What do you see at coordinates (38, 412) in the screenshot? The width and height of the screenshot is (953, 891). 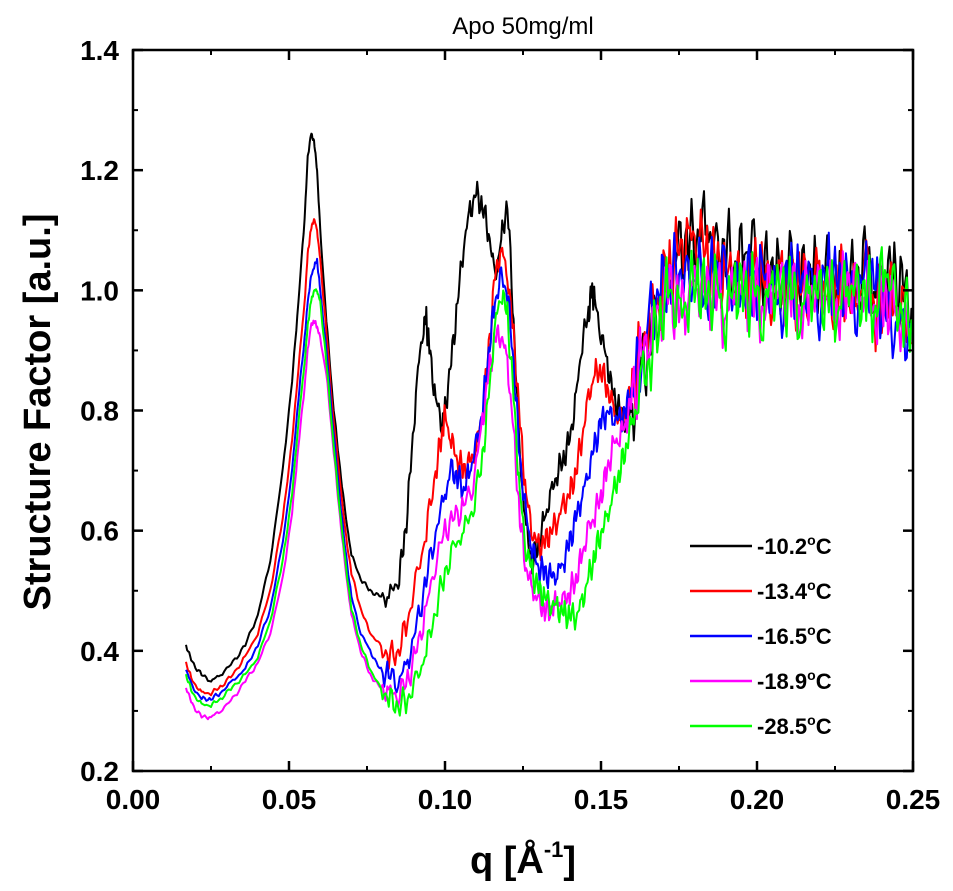 I see `y-axis-label: Structure Factor [a.u.]` at bounding box center [38, 412].